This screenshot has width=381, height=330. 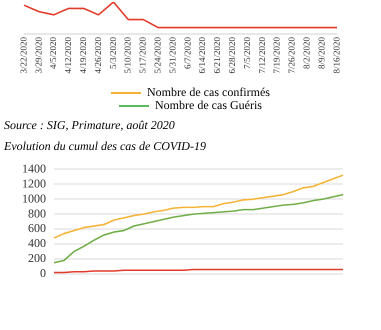 What do you see at coordinates (53, 53) in the screenshot?
I see `x-tick-label: 4/5/2020` at bounding box center [53, 53].